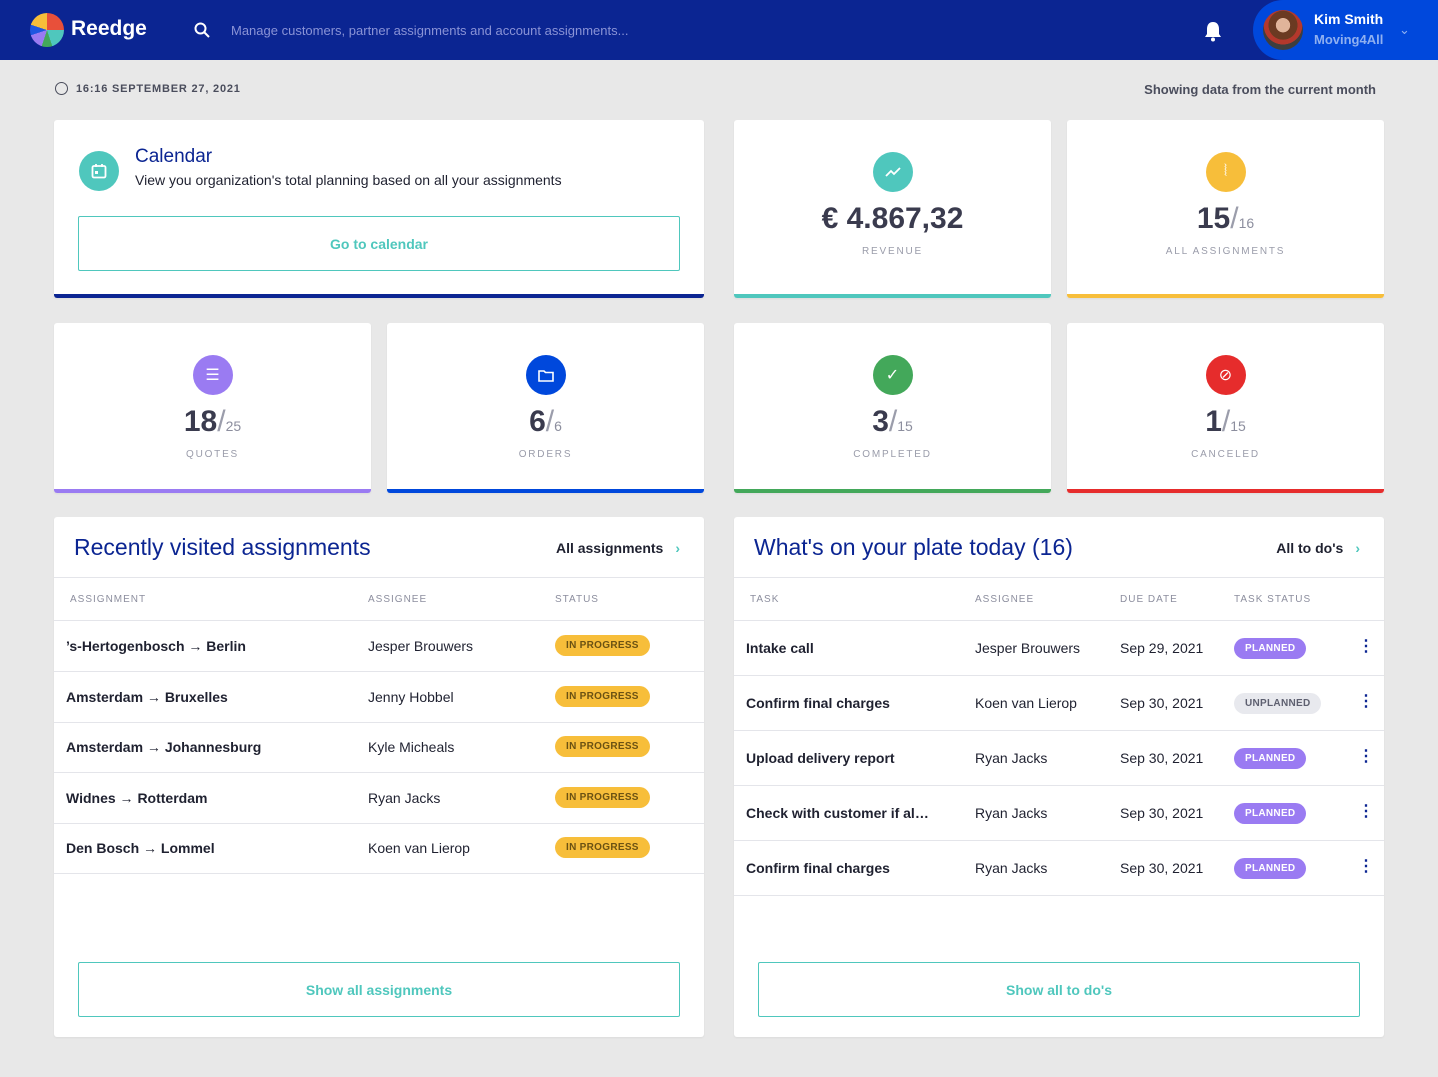 The width and height of the screenshot is (1438, 1077). What do you see at coordinates (1238, 426) in the screenshot?
I see `total: 15` at bounding box center [1238, 426].